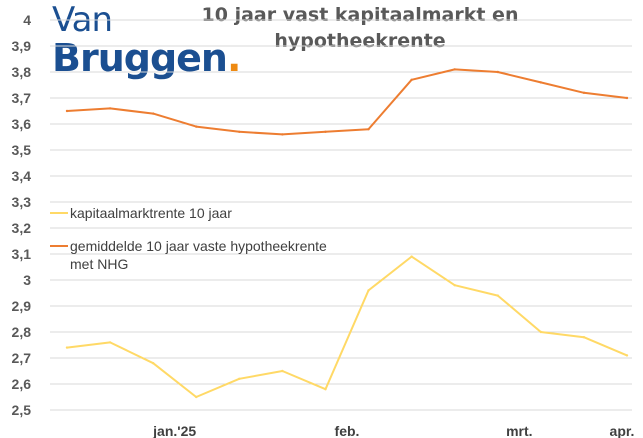 The width and height of the screenshot is (643, 438). I want to click on y-tick-label: 3,3, so click(22, 202).